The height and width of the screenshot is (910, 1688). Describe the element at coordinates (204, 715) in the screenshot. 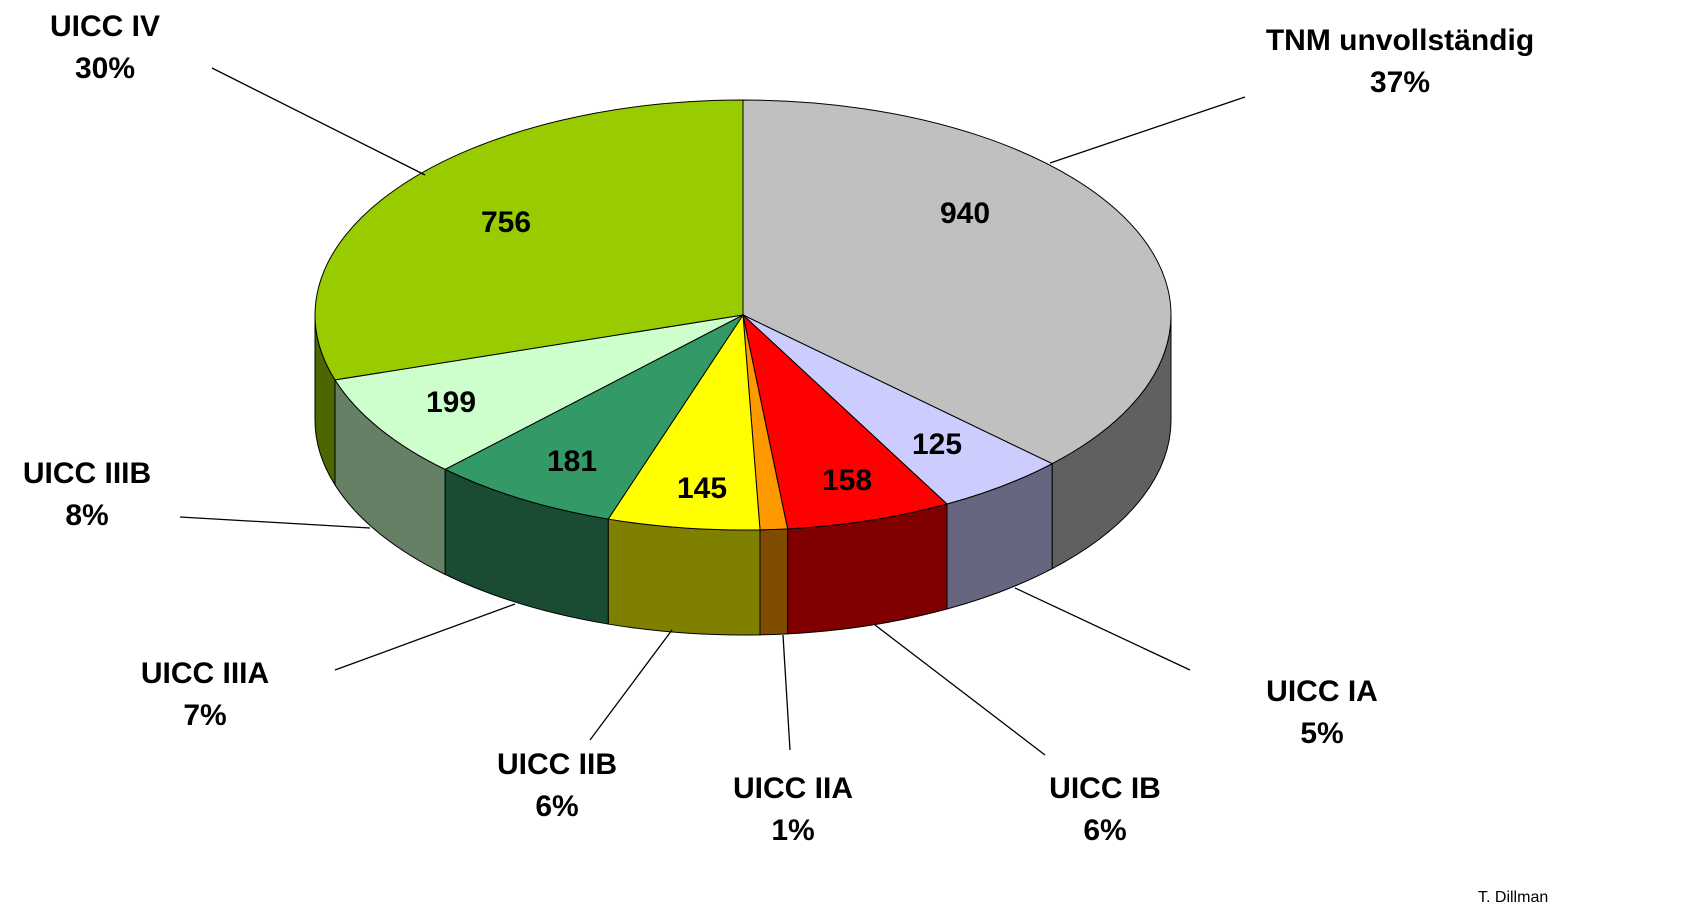

I see `percent-label: 7%` at that location.